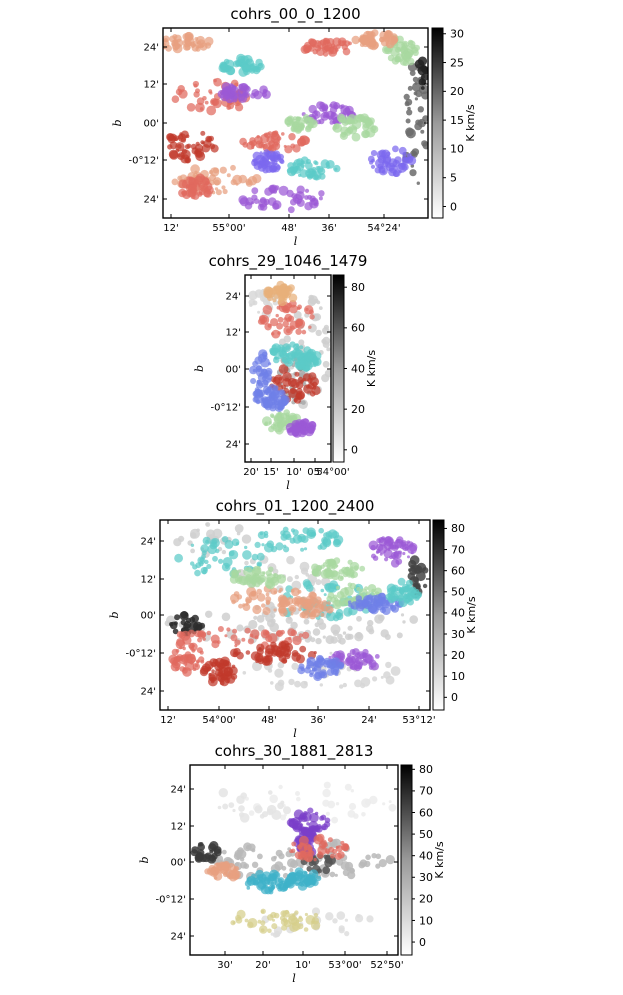 The width and height of the screenshot is (623, 995). Describe the element at coordinates (294, 751) in the screenshot. I see `chart-title: cohrs_30_1881_2813` at that location.